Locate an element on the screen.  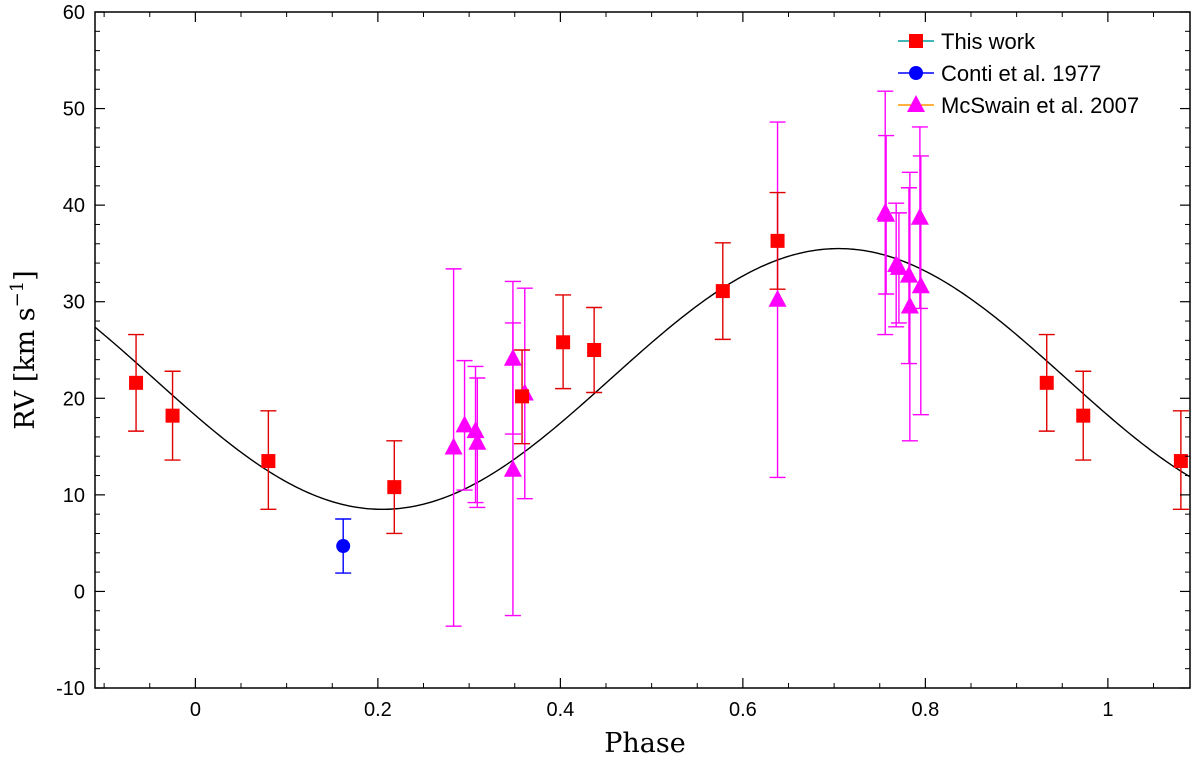
legend-label-conti-1977: Conti et al. 1977 is located at coordinates (1021, 73).